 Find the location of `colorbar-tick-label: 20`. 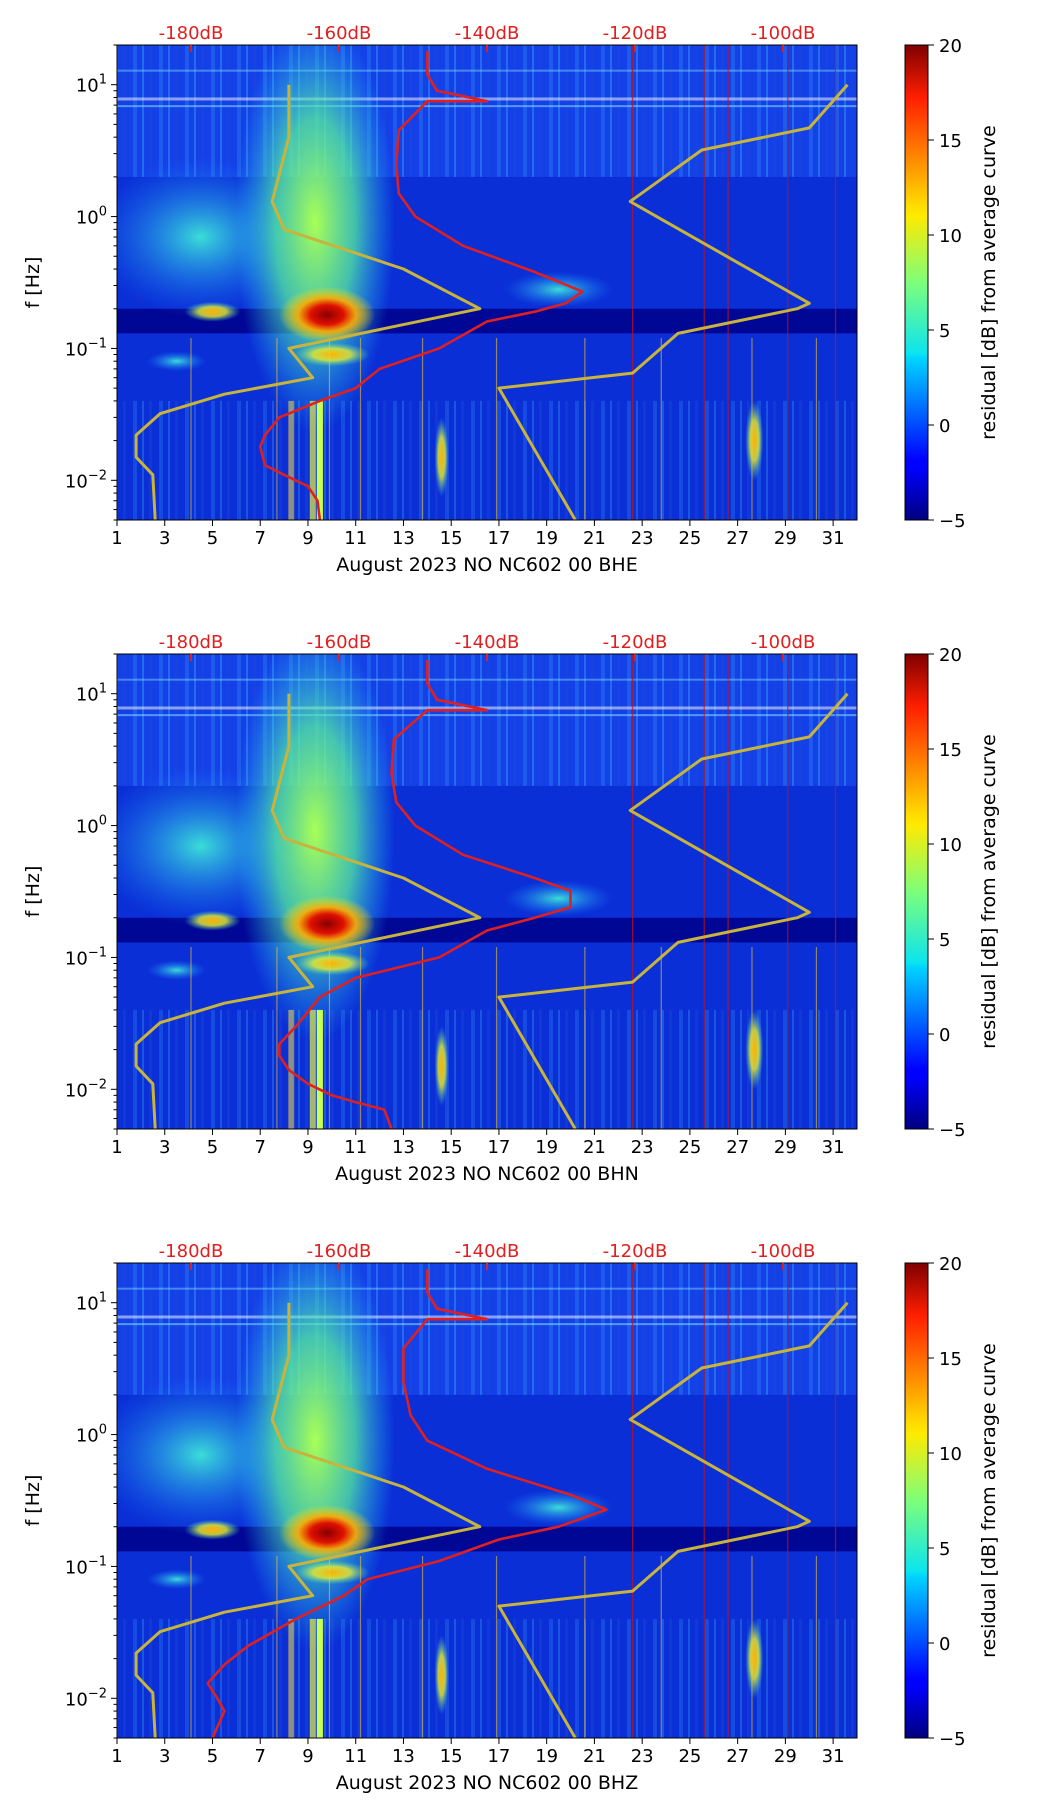

colorbar-tick-label: 20 is located at coordinates (950, 46).